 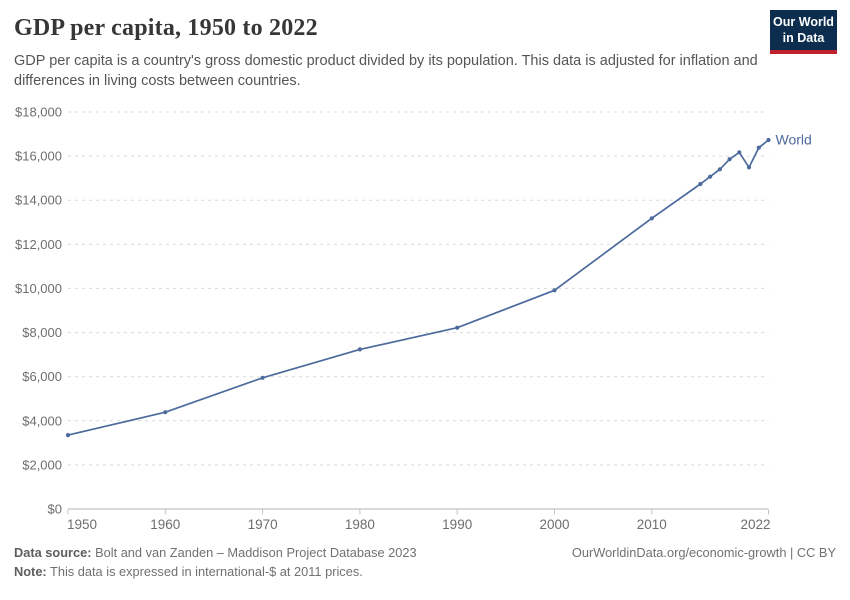 What do you see at coordinates (652, 524) in the screenshot?
I see `x-tick-label: 2010` at bounding box center [652, 524].